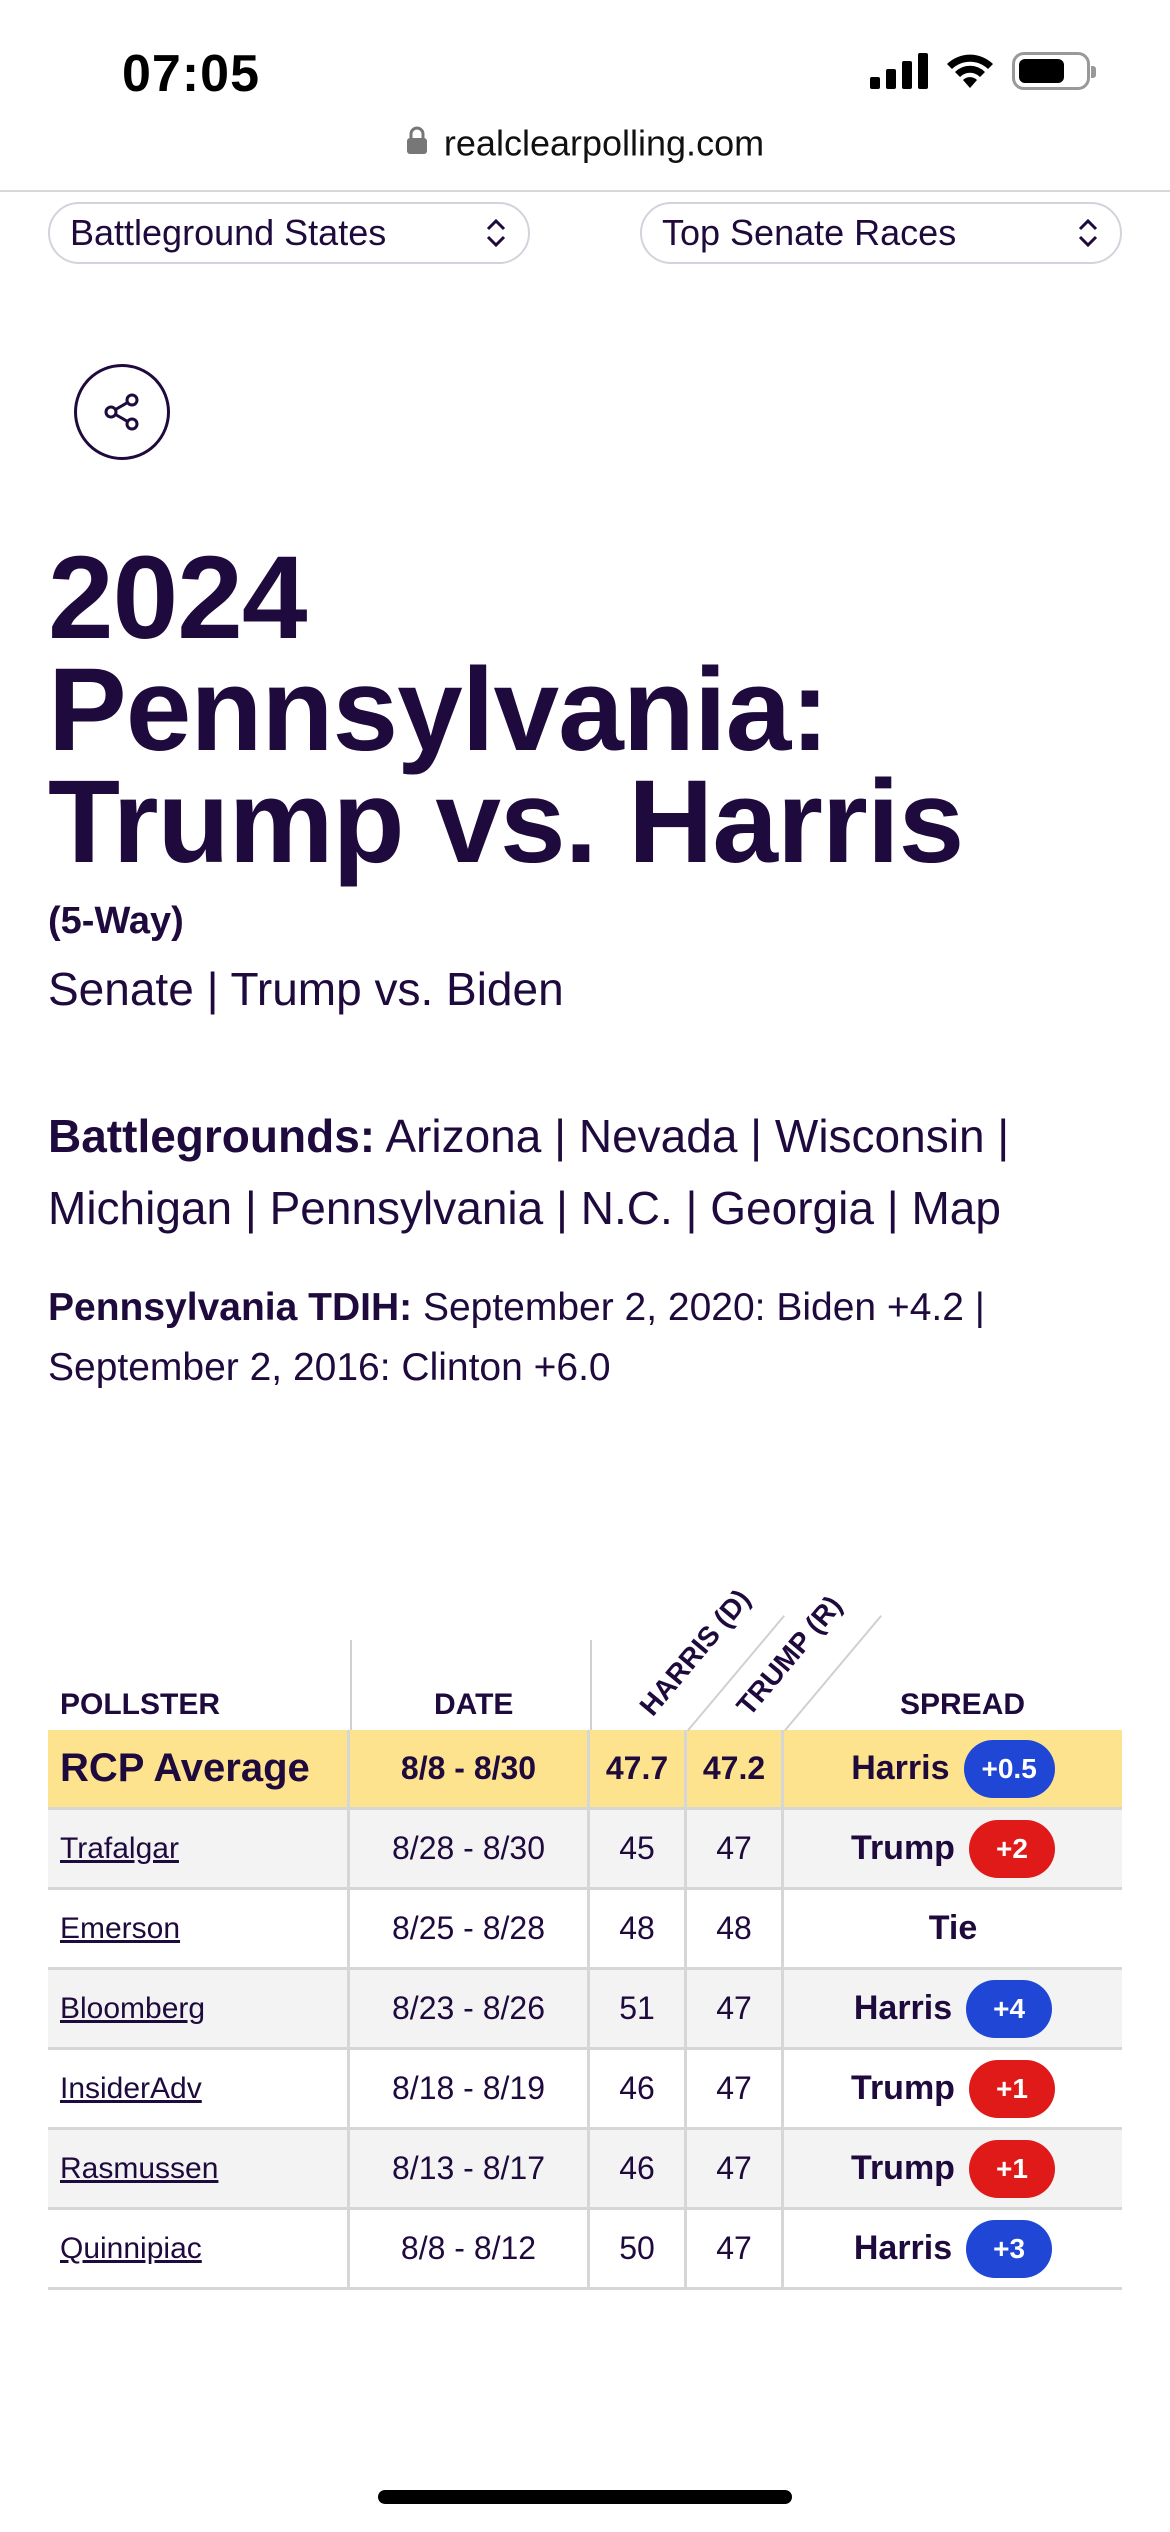 Image resolution: width=1170 pixels, height=2532 pixels. Describe the element at coordinates (638, 1848) in the screenshot. I see `harris-cell: 45` at that location.